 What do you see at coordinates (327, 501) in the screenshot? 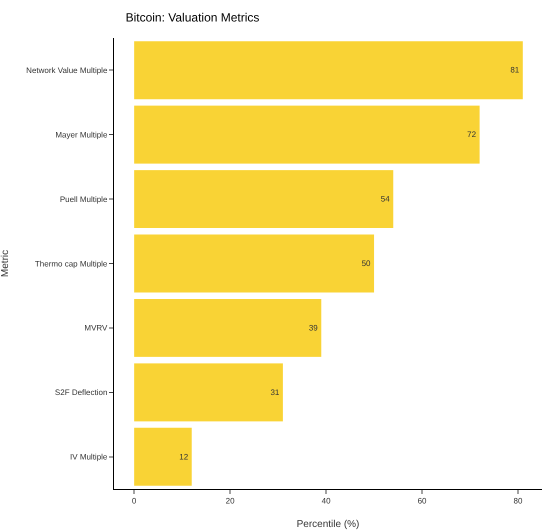
I see `x-tick-label: 40` at bounding box center [327, 501].